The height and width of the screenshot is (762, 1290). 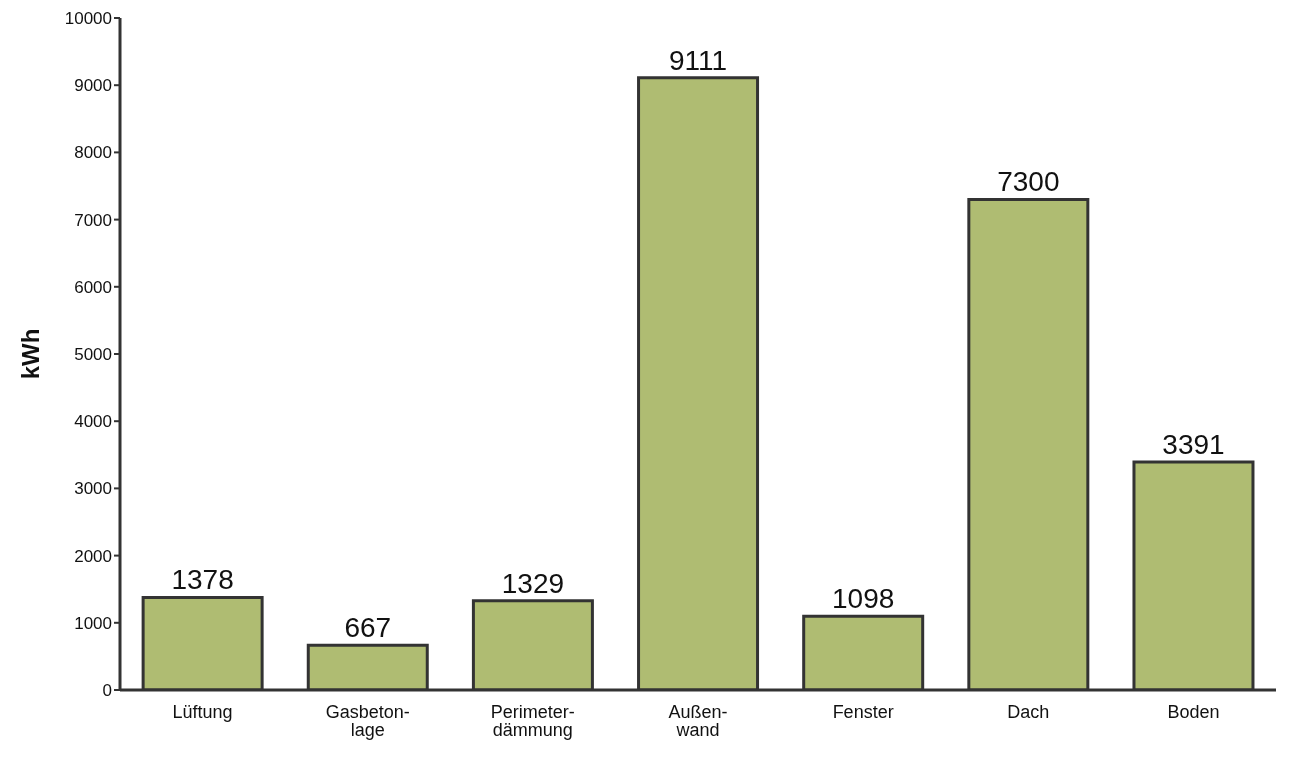 What do you see at coordinates (93, 220) in the screenshot?
I see `y-tick-label: 7000` at bounding box center [93, 220].